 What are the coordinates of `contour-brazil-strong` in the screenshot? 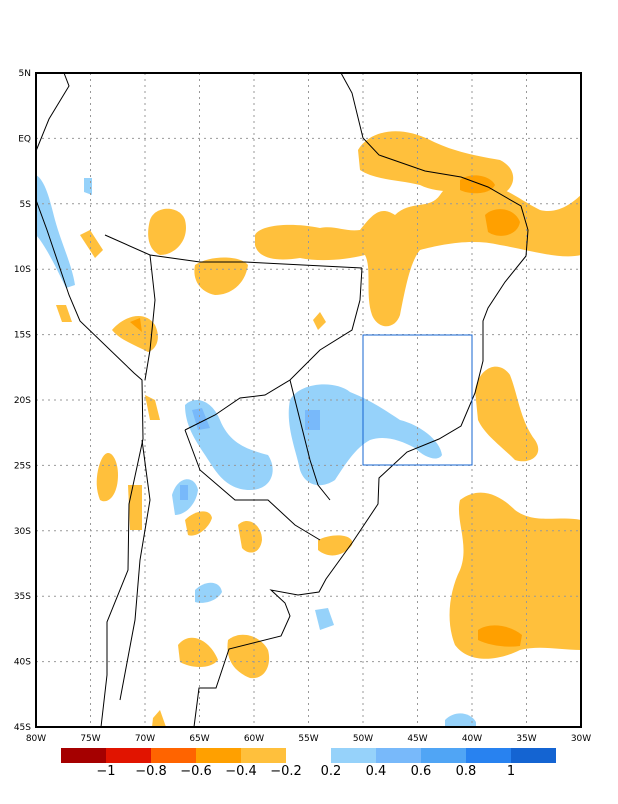 It's located at (312, 420).